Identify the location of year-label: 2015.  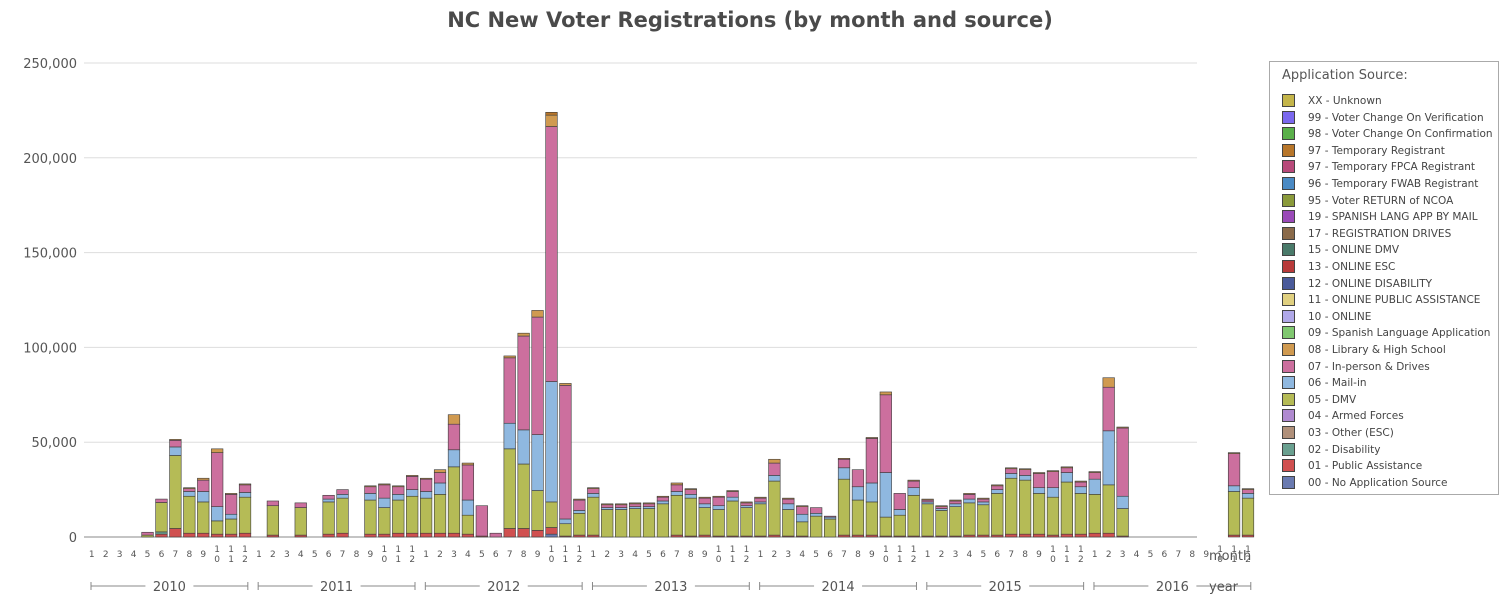
(1005, 587).